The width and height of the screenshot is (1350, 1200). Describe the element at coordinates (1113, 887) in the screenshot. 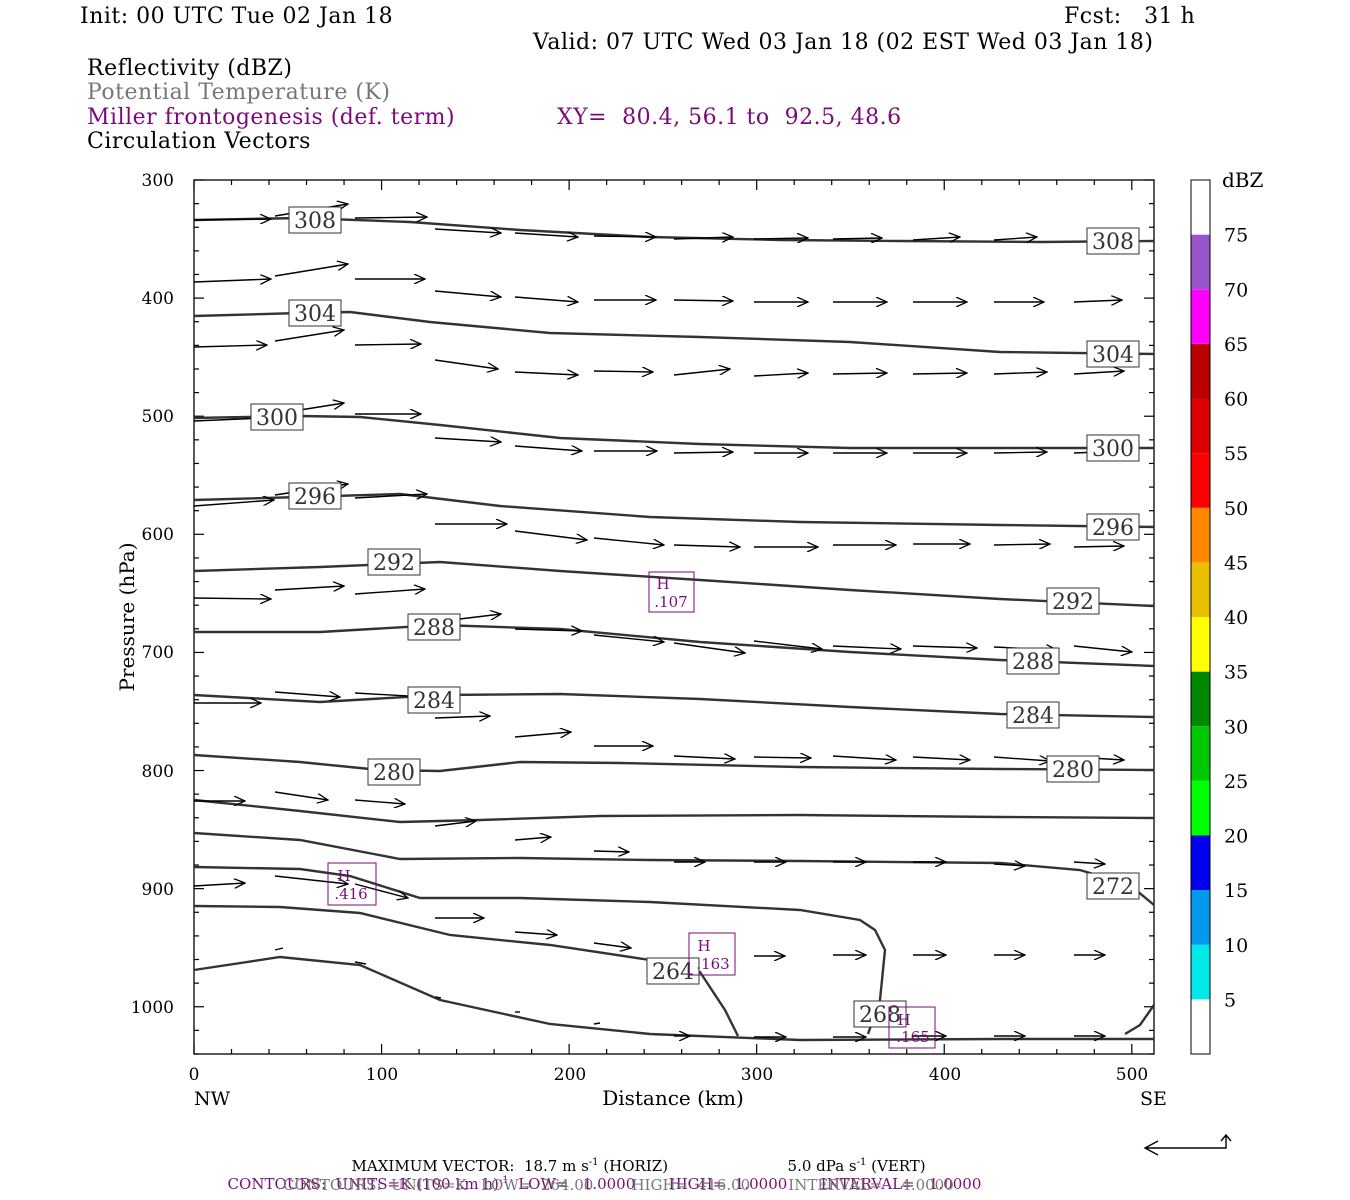

I see `theta-label-272: 272` at that location.